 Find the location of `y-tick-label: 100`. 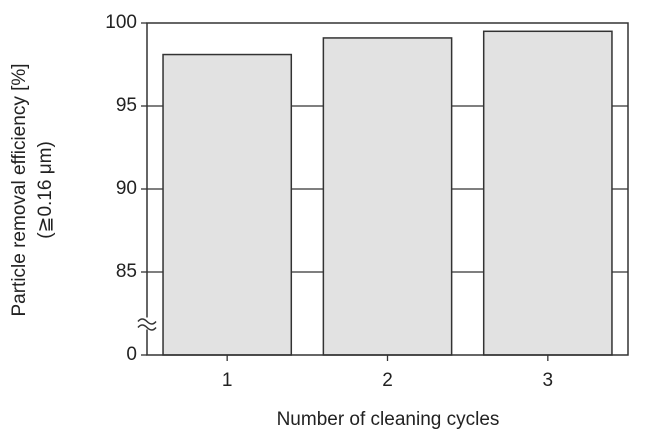

y-tick-label: 100 is located at coordinates (121, 22).